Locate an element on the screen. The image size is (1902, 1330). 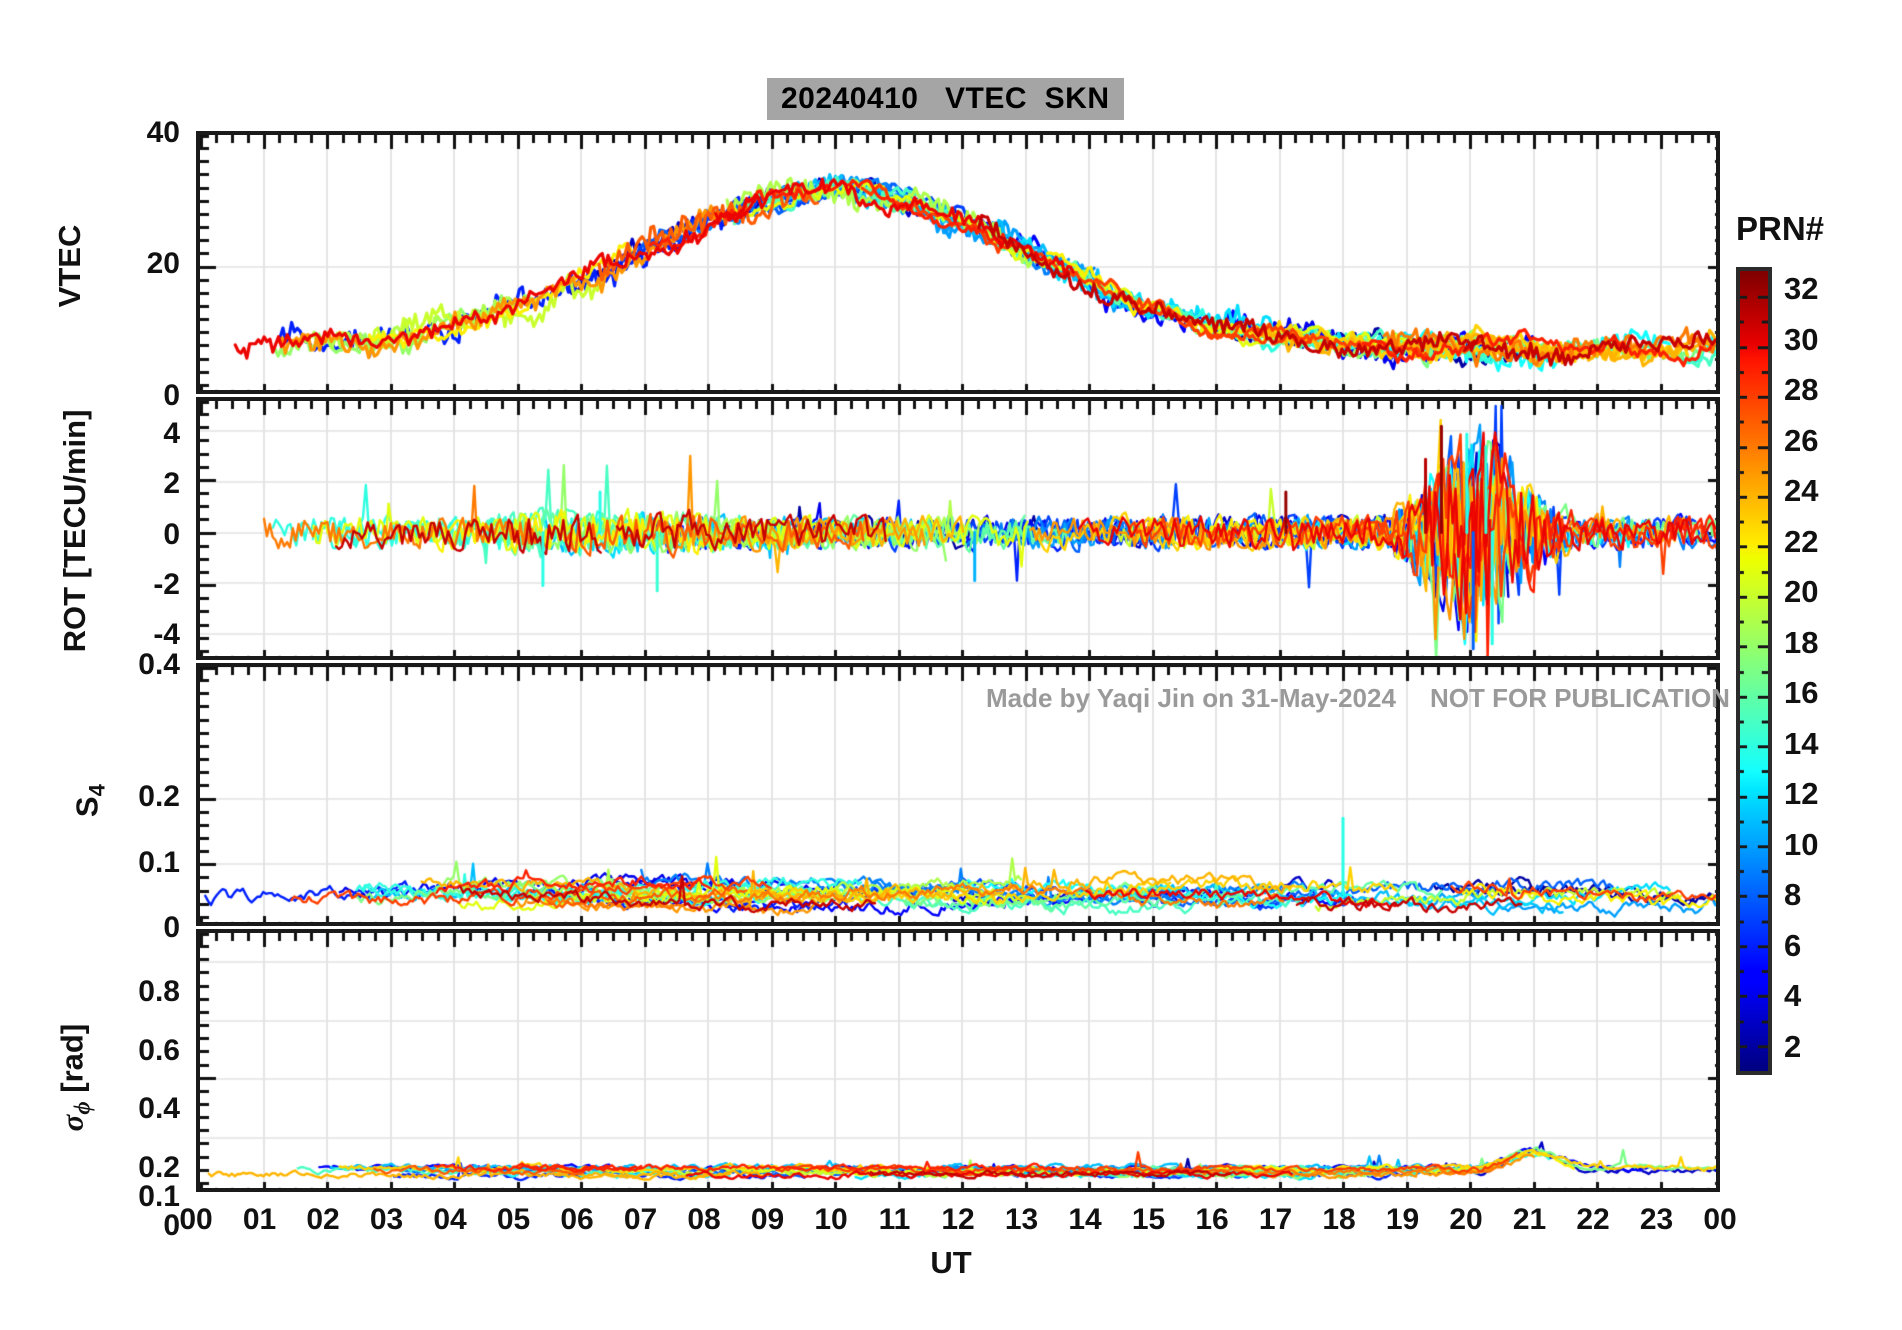
x-tick-14: 14 is located at coordinates (1085, 1219).